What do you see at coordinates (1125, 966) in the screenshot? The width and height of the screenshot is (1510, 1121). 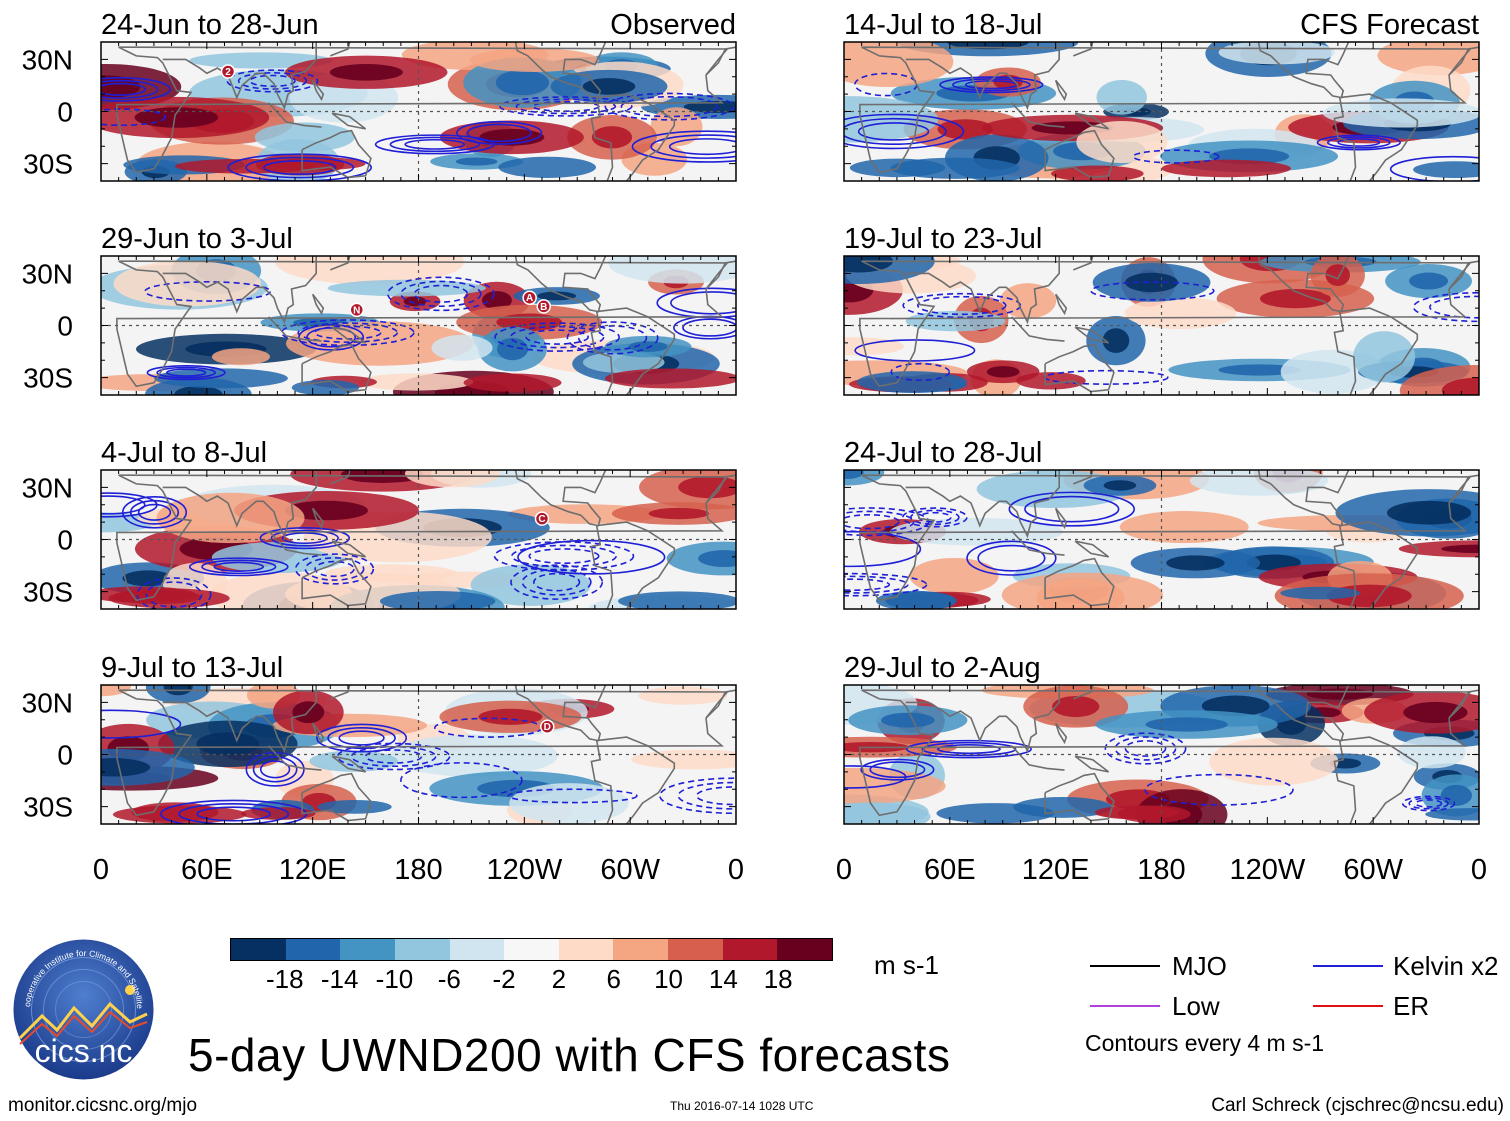 I see `legend-line-mjo` at bounding box center [1125, 966].